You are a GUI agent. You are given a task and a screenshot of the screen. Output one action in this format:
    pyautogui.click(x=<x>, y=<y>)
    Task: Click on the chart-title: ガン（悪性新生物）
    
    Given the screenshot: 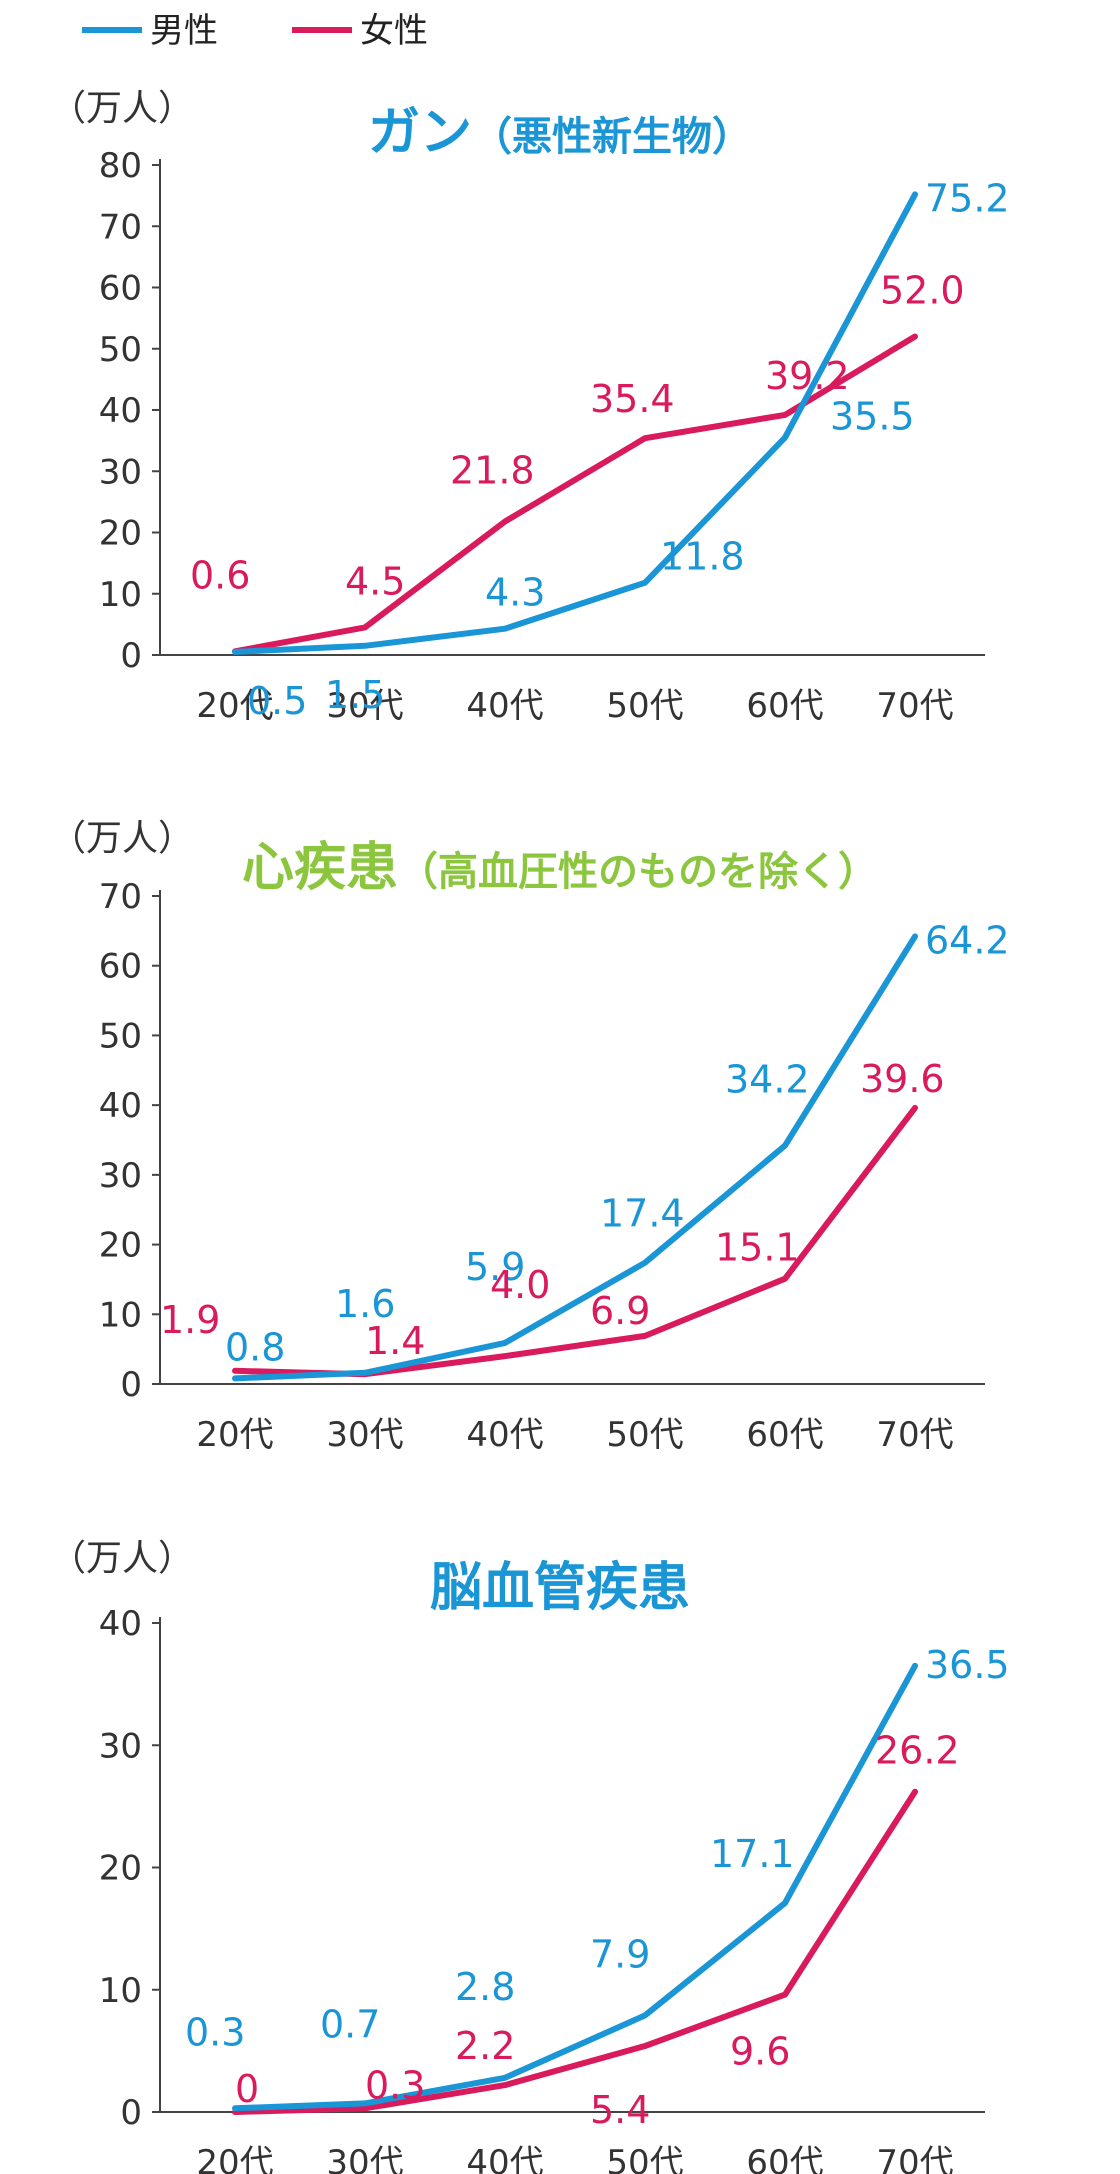 What is the action you would take?
    pyautogui.click(x=560, y=133)
    